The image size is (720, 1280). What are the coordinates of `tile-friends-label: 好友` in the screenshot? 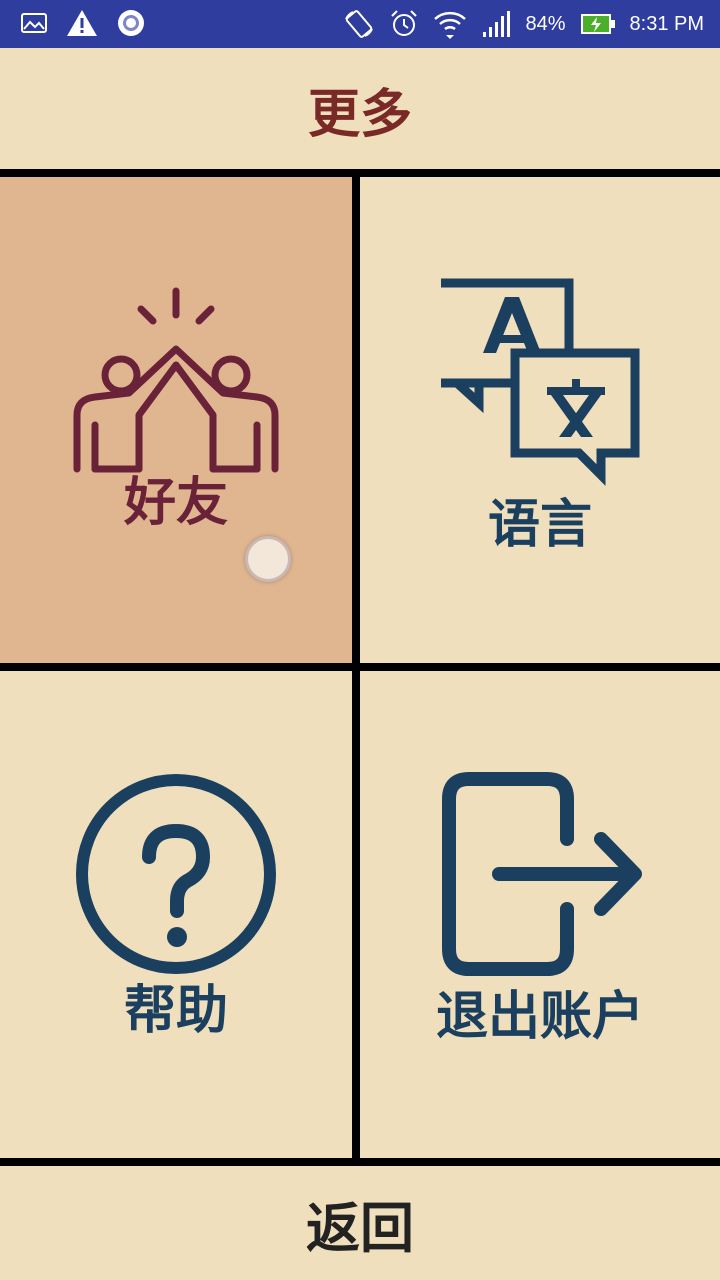 It's located at (175, 503).